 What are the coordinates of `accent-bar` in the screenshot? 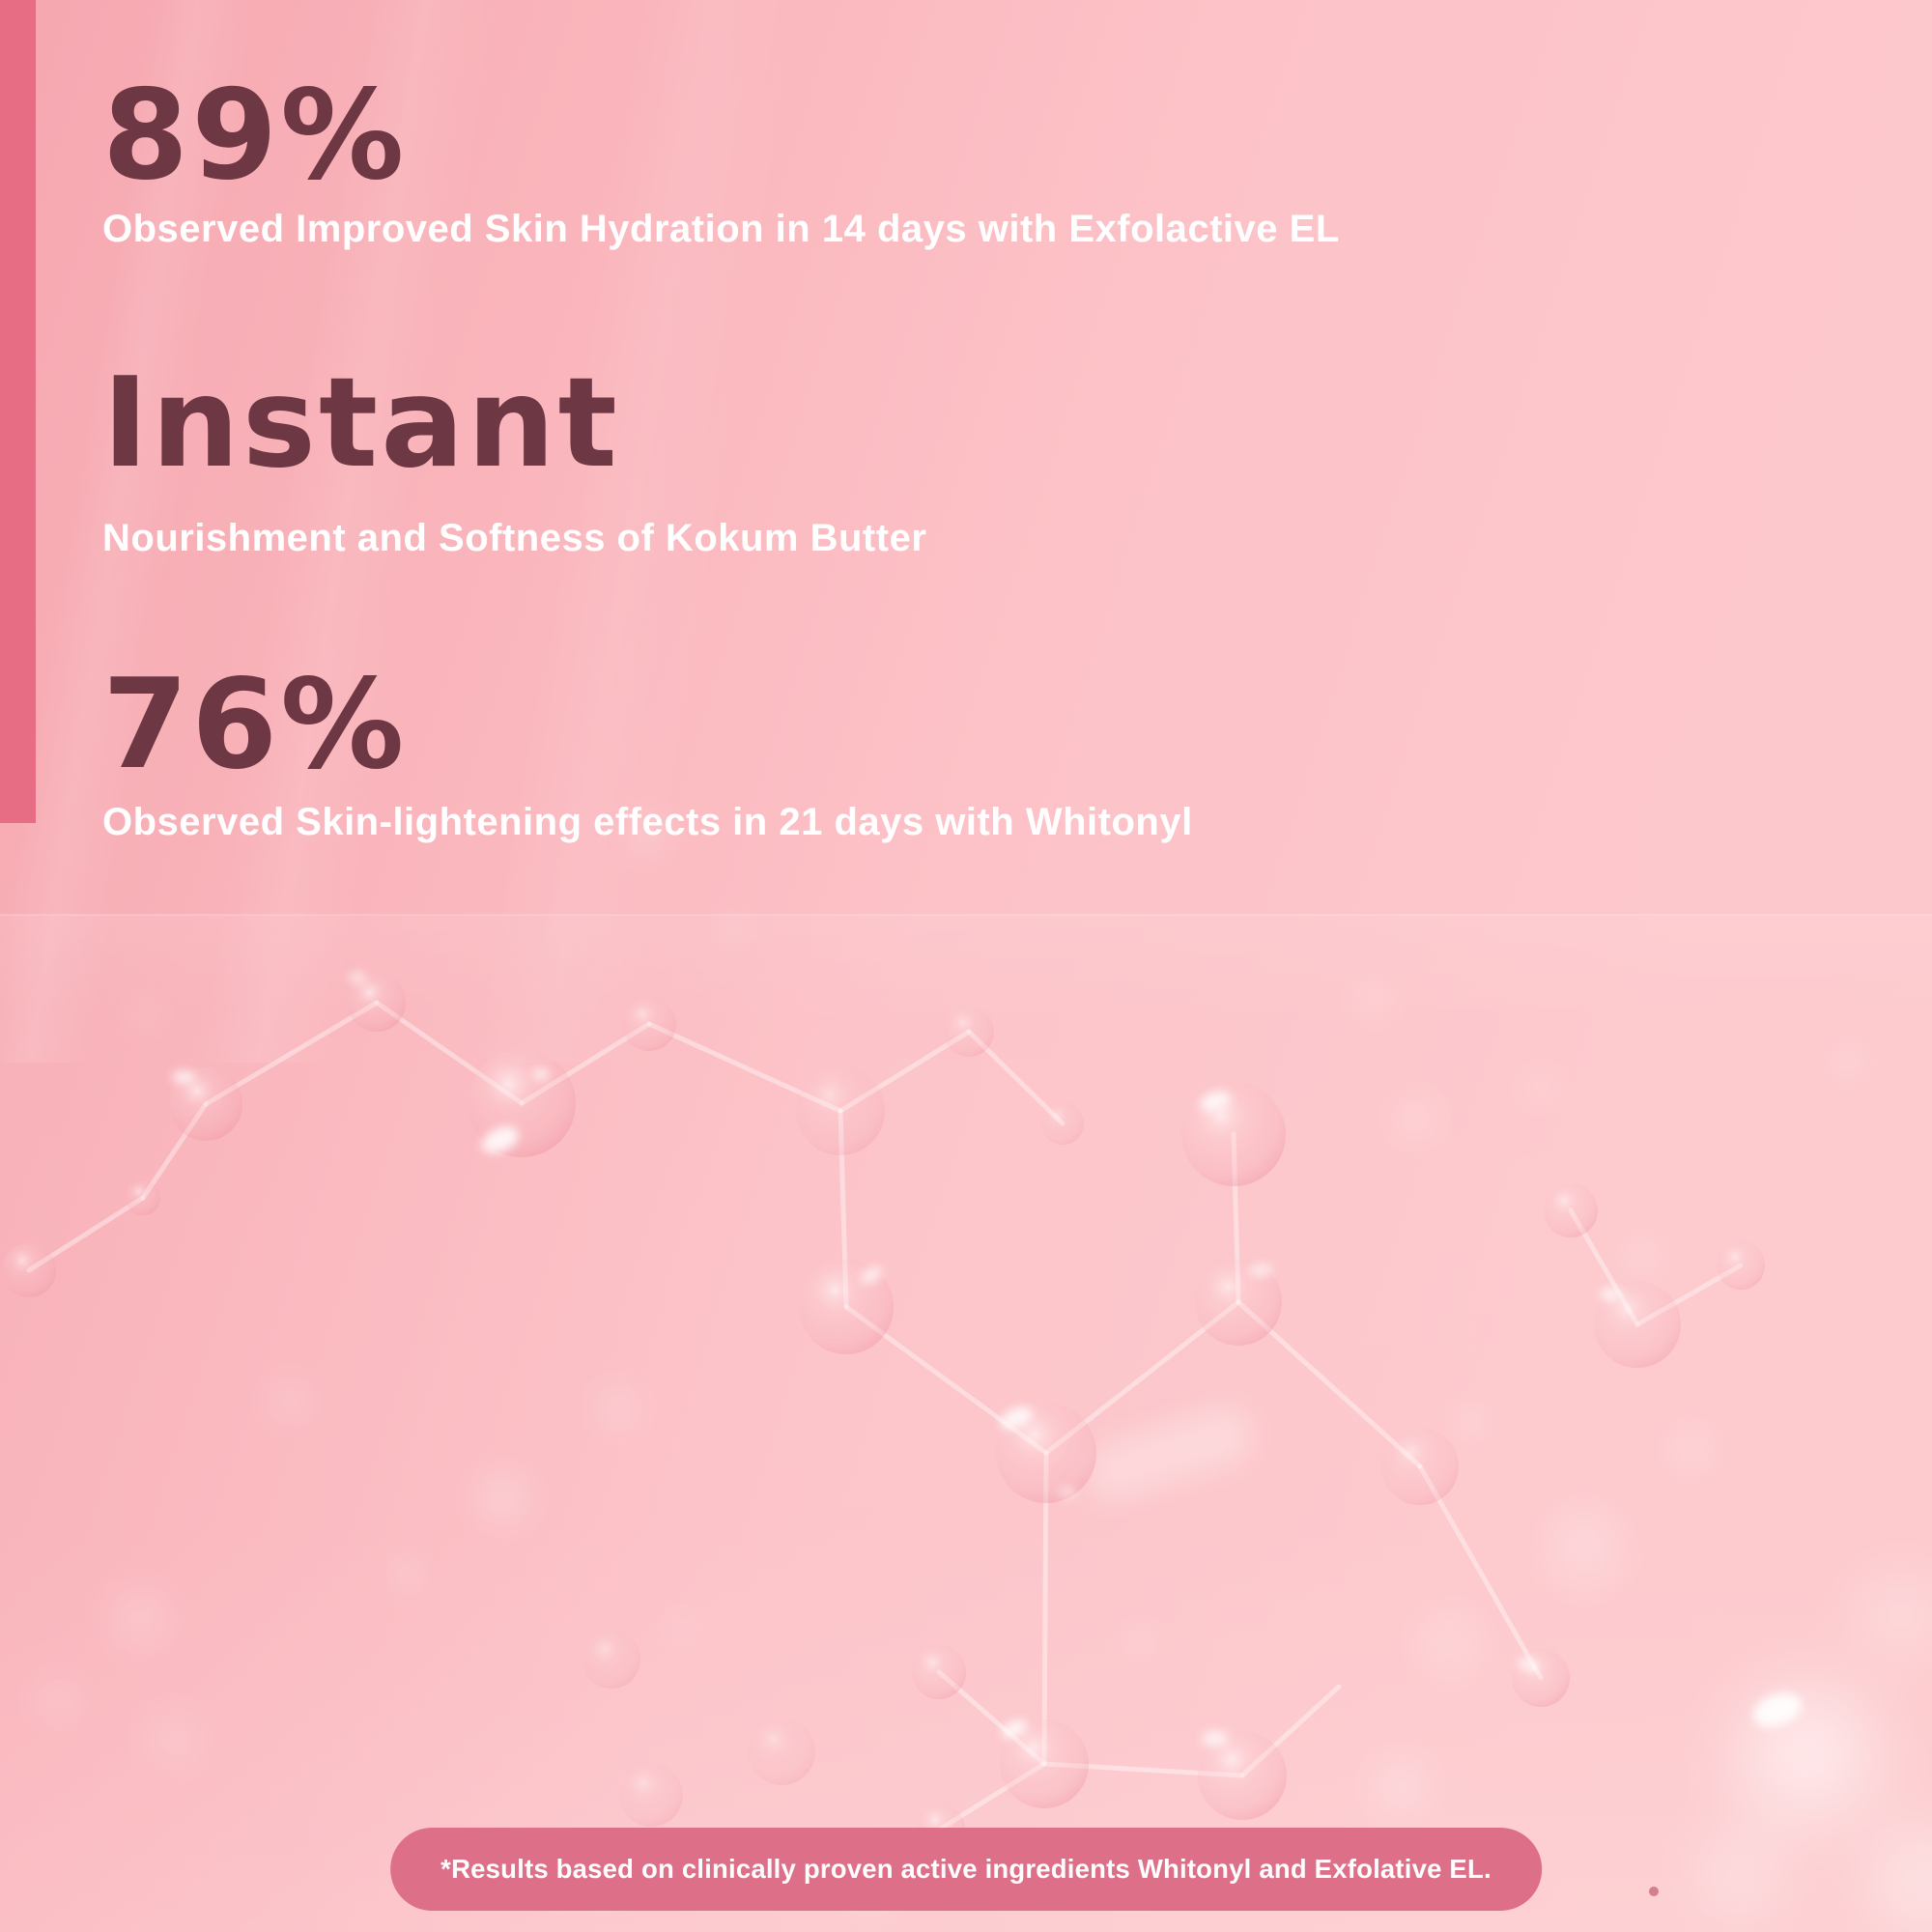 It's located at (18, 411).